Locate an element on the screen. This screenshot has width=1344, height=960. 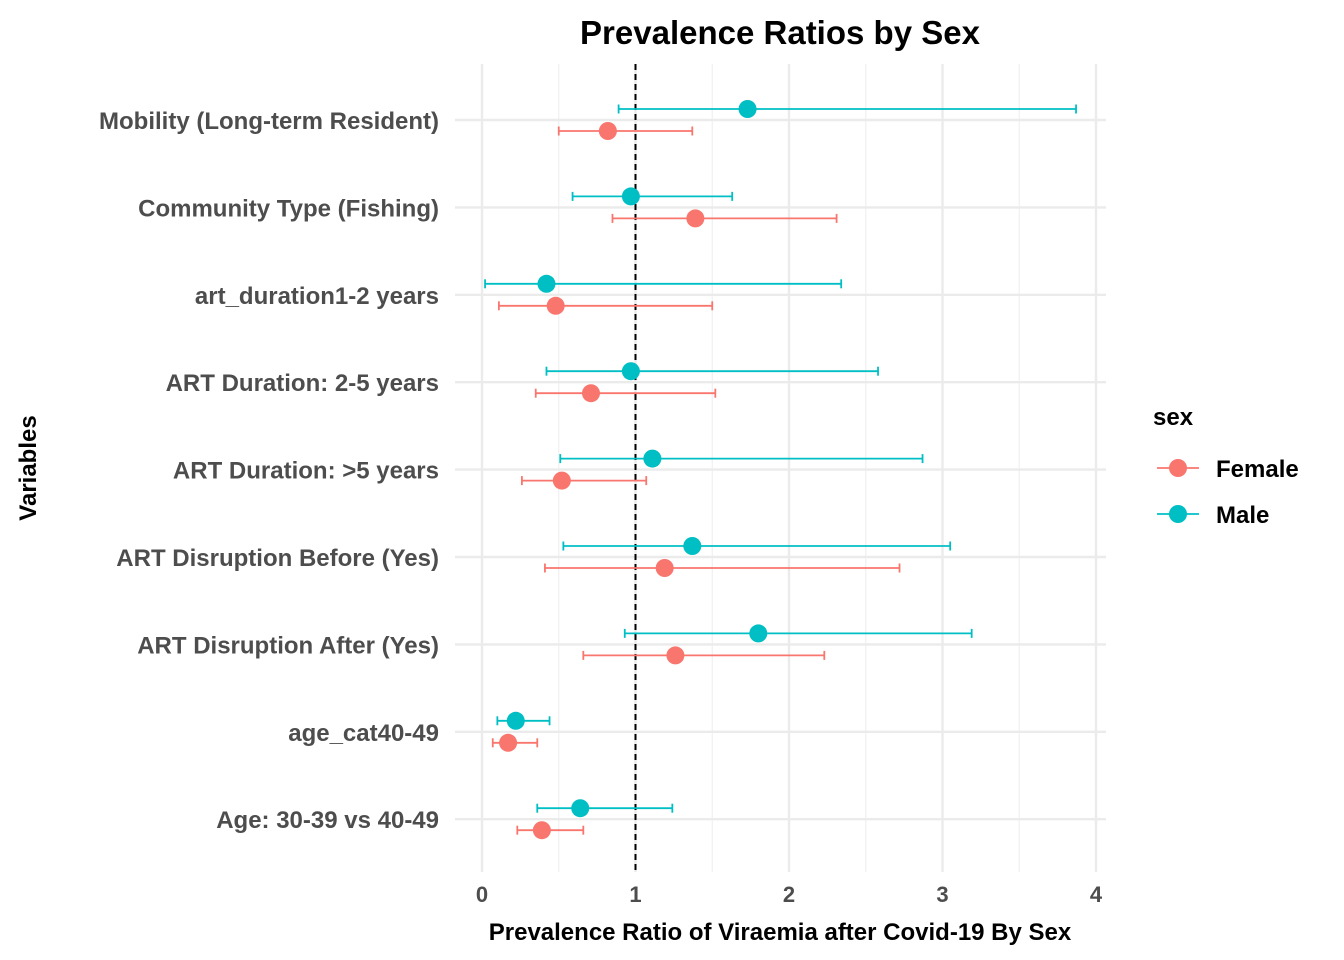
x-tick-label: 4 is located at coordinates (1096, 894).